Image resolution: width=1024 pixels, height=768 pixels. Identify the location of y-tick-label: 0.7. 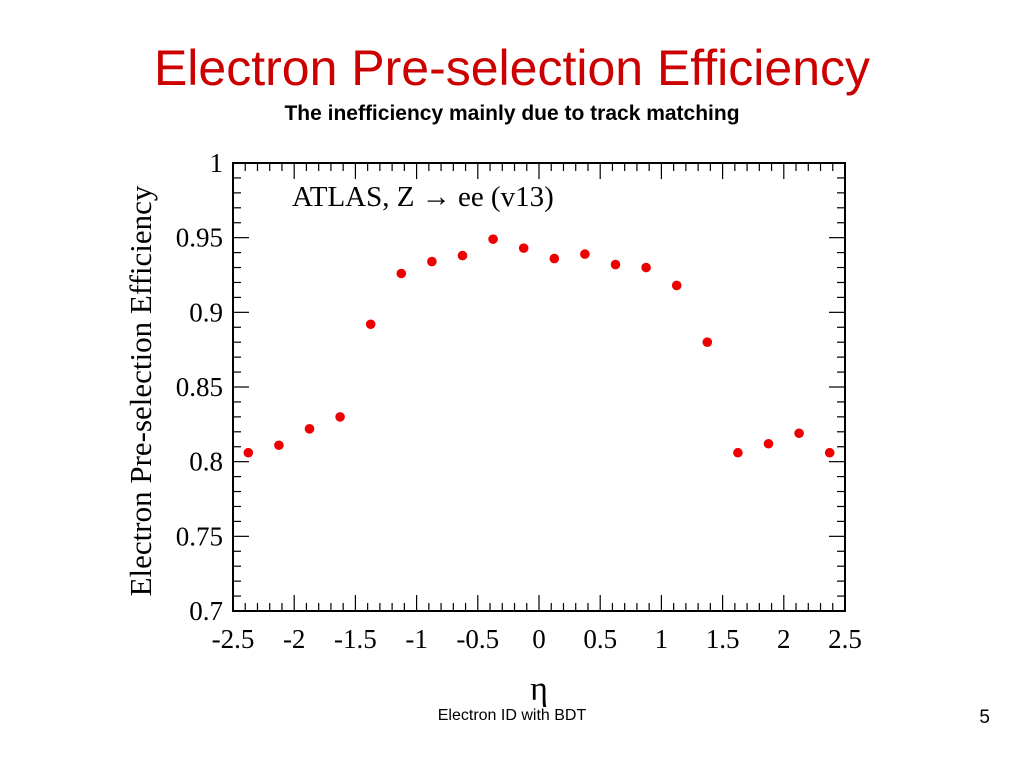
(206, 611).